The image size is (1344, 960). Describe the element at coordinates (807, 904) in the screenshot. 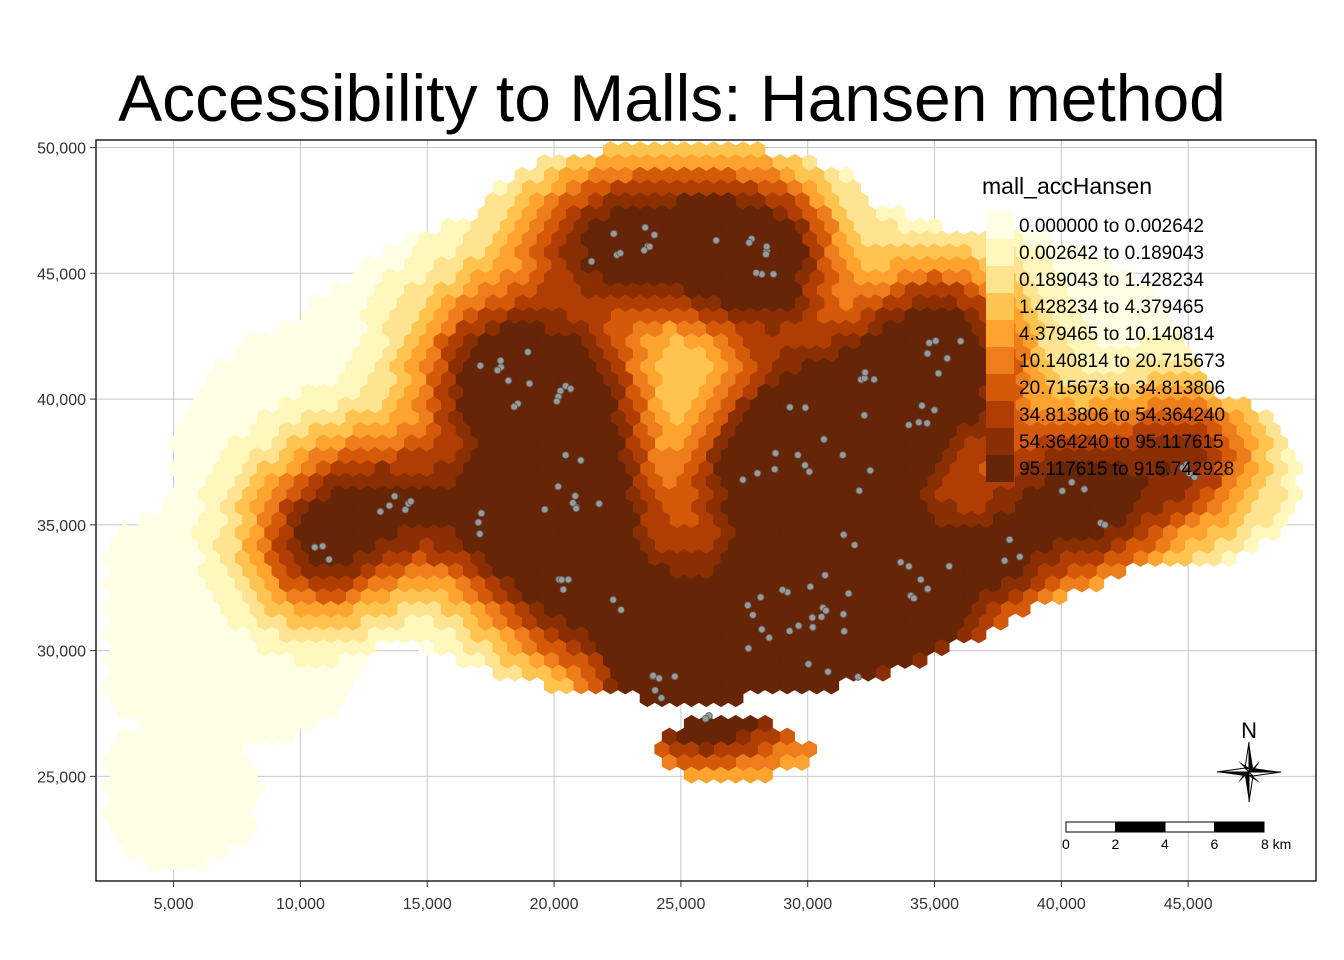

I see `x-tick-label: 30,000` at that location.